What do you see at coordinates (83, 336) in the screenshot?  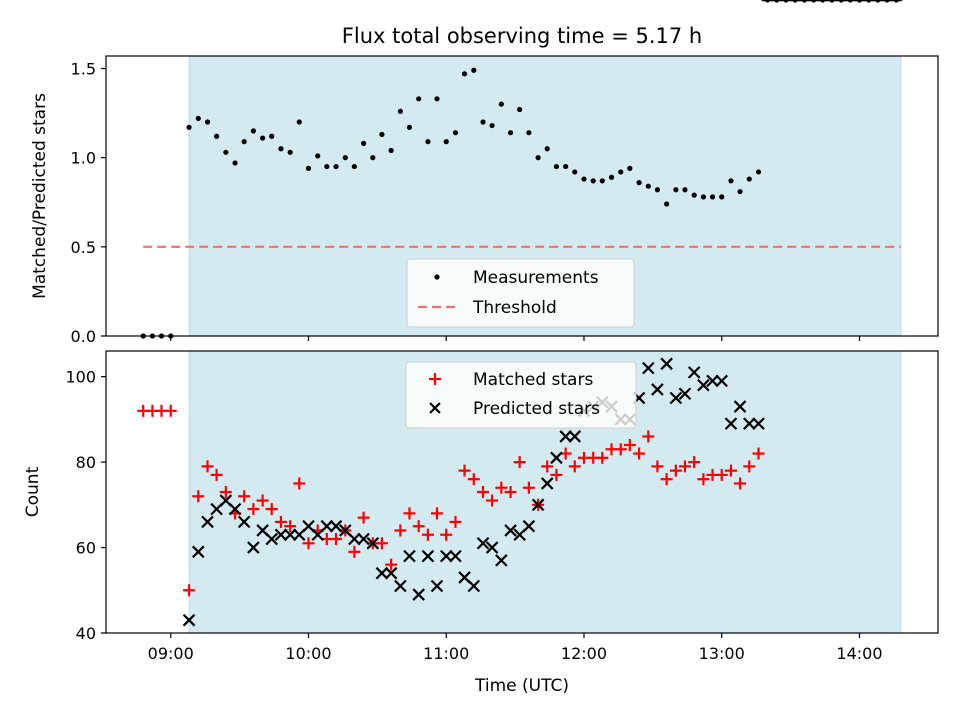 I see `top-y-tick-label: 0.0` at bounding box center [83, 336].